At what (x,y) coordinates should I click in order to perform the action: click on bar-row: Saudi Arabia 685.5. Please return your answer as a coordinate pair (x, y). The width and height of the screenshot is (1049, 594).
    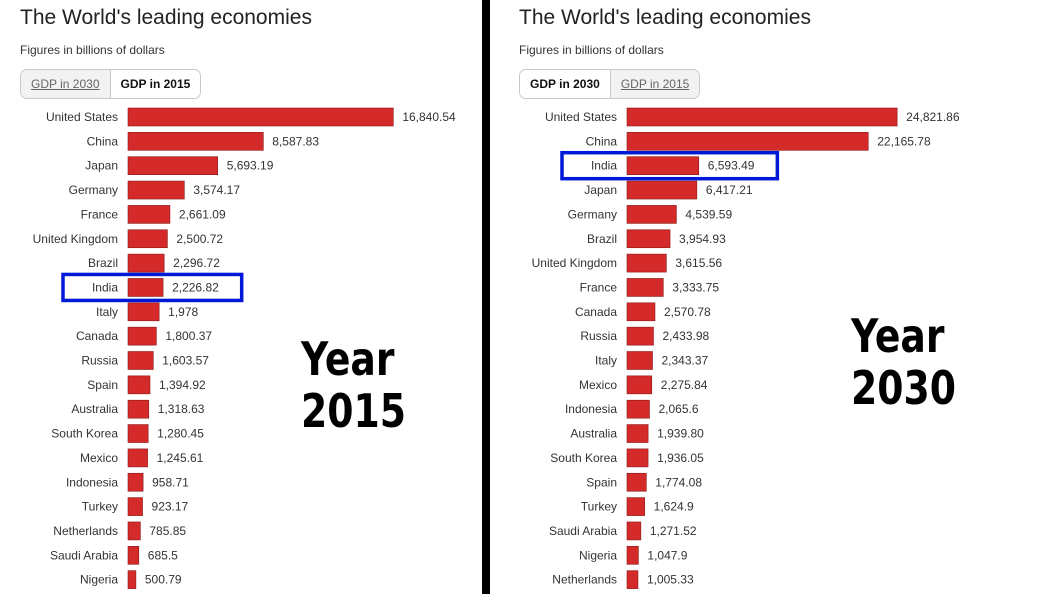
    Looking at the image, I should click on (114, 555).